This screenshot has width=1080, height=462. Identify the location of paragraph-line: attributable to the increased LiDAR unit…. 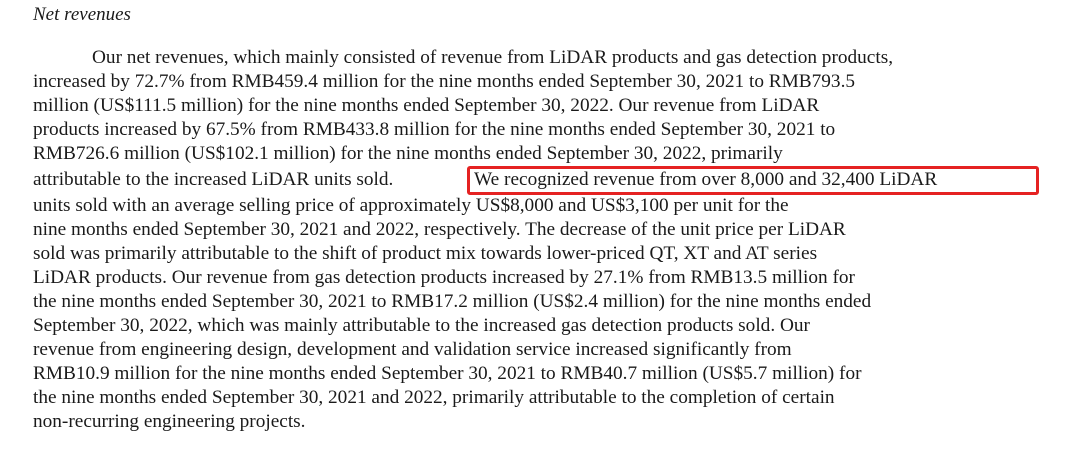
(213, 179).